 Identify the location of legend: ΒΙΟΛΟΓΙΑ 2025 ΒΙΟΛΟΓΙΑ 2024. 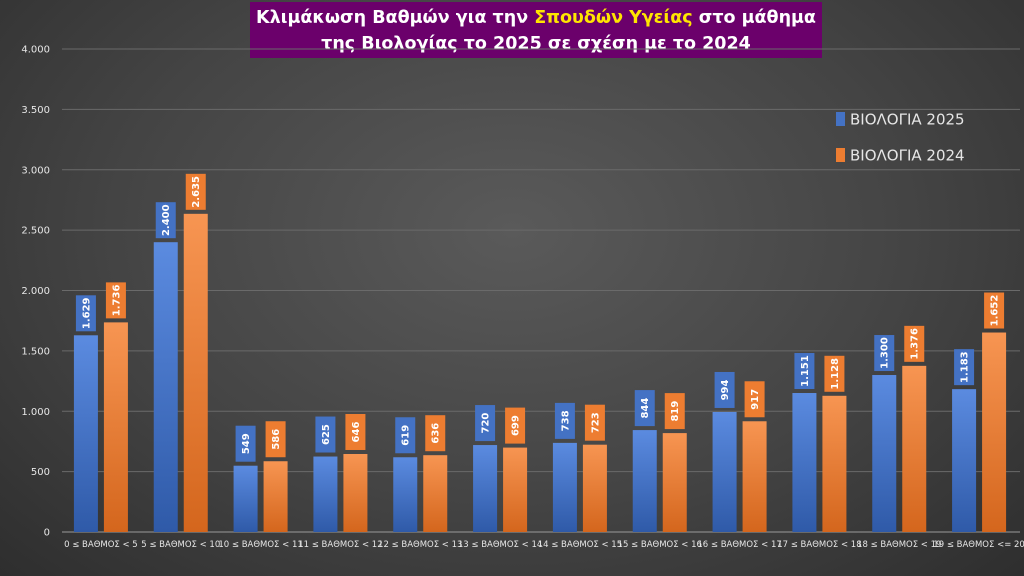
(900, 138).